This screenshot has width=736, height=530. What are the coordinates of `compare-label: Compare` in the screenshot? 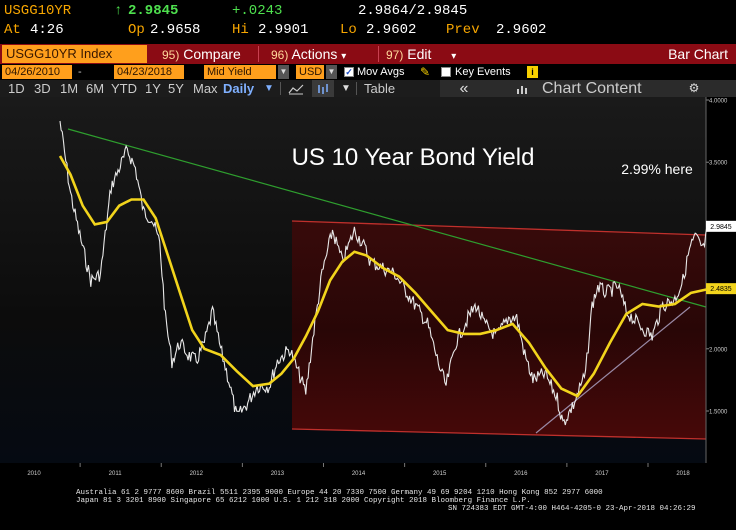 It's located at (212, 54).